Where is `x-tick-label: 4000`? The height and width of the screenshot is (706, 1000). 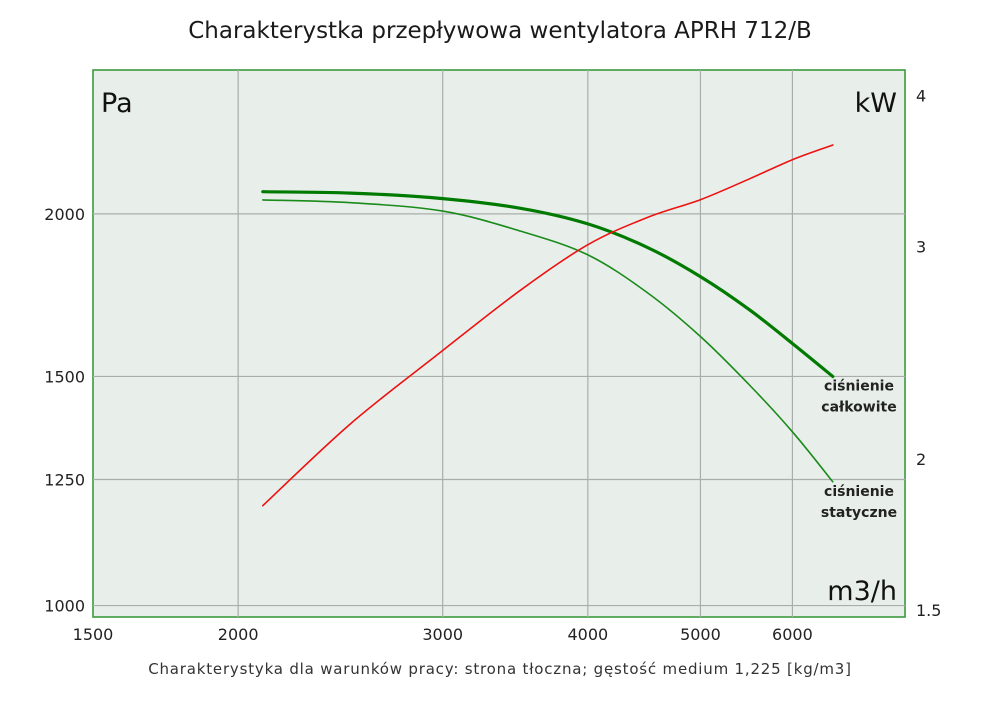 x-tick-label: 4000 is located at coordinates (587, 634).